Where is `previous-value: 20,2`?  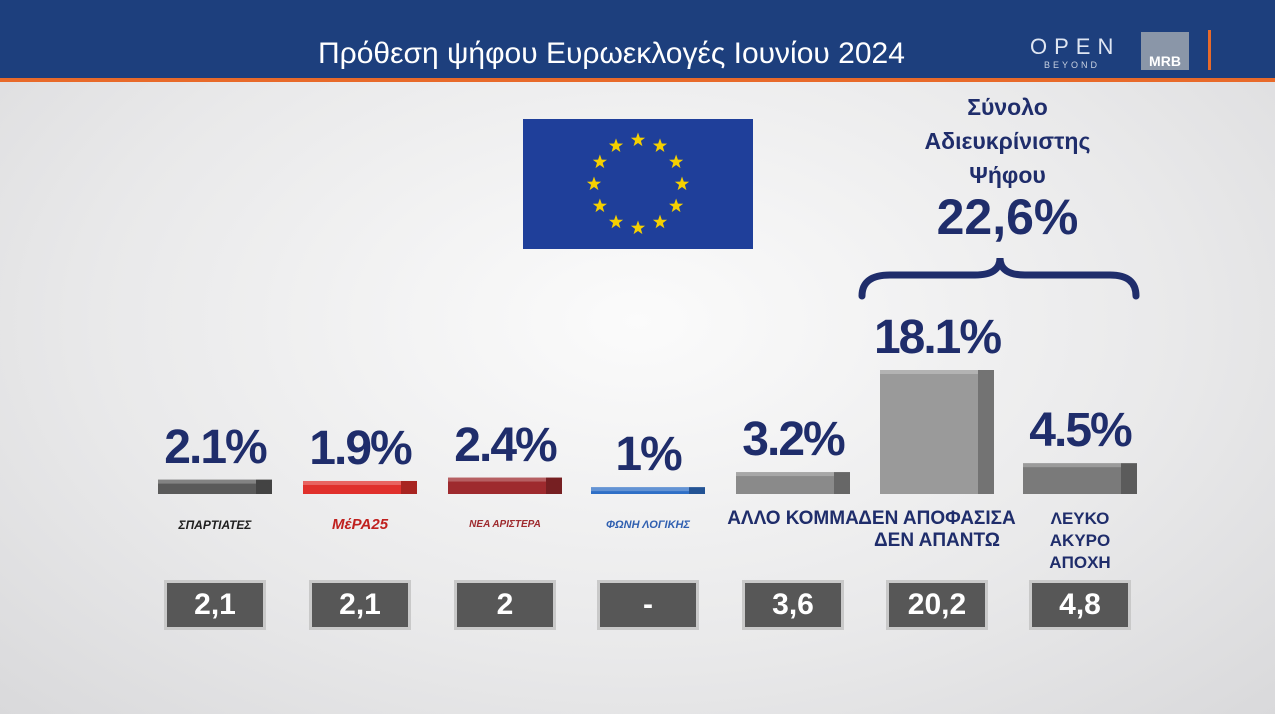 previous-value: 20,2 is located at coordinates (937, 605).